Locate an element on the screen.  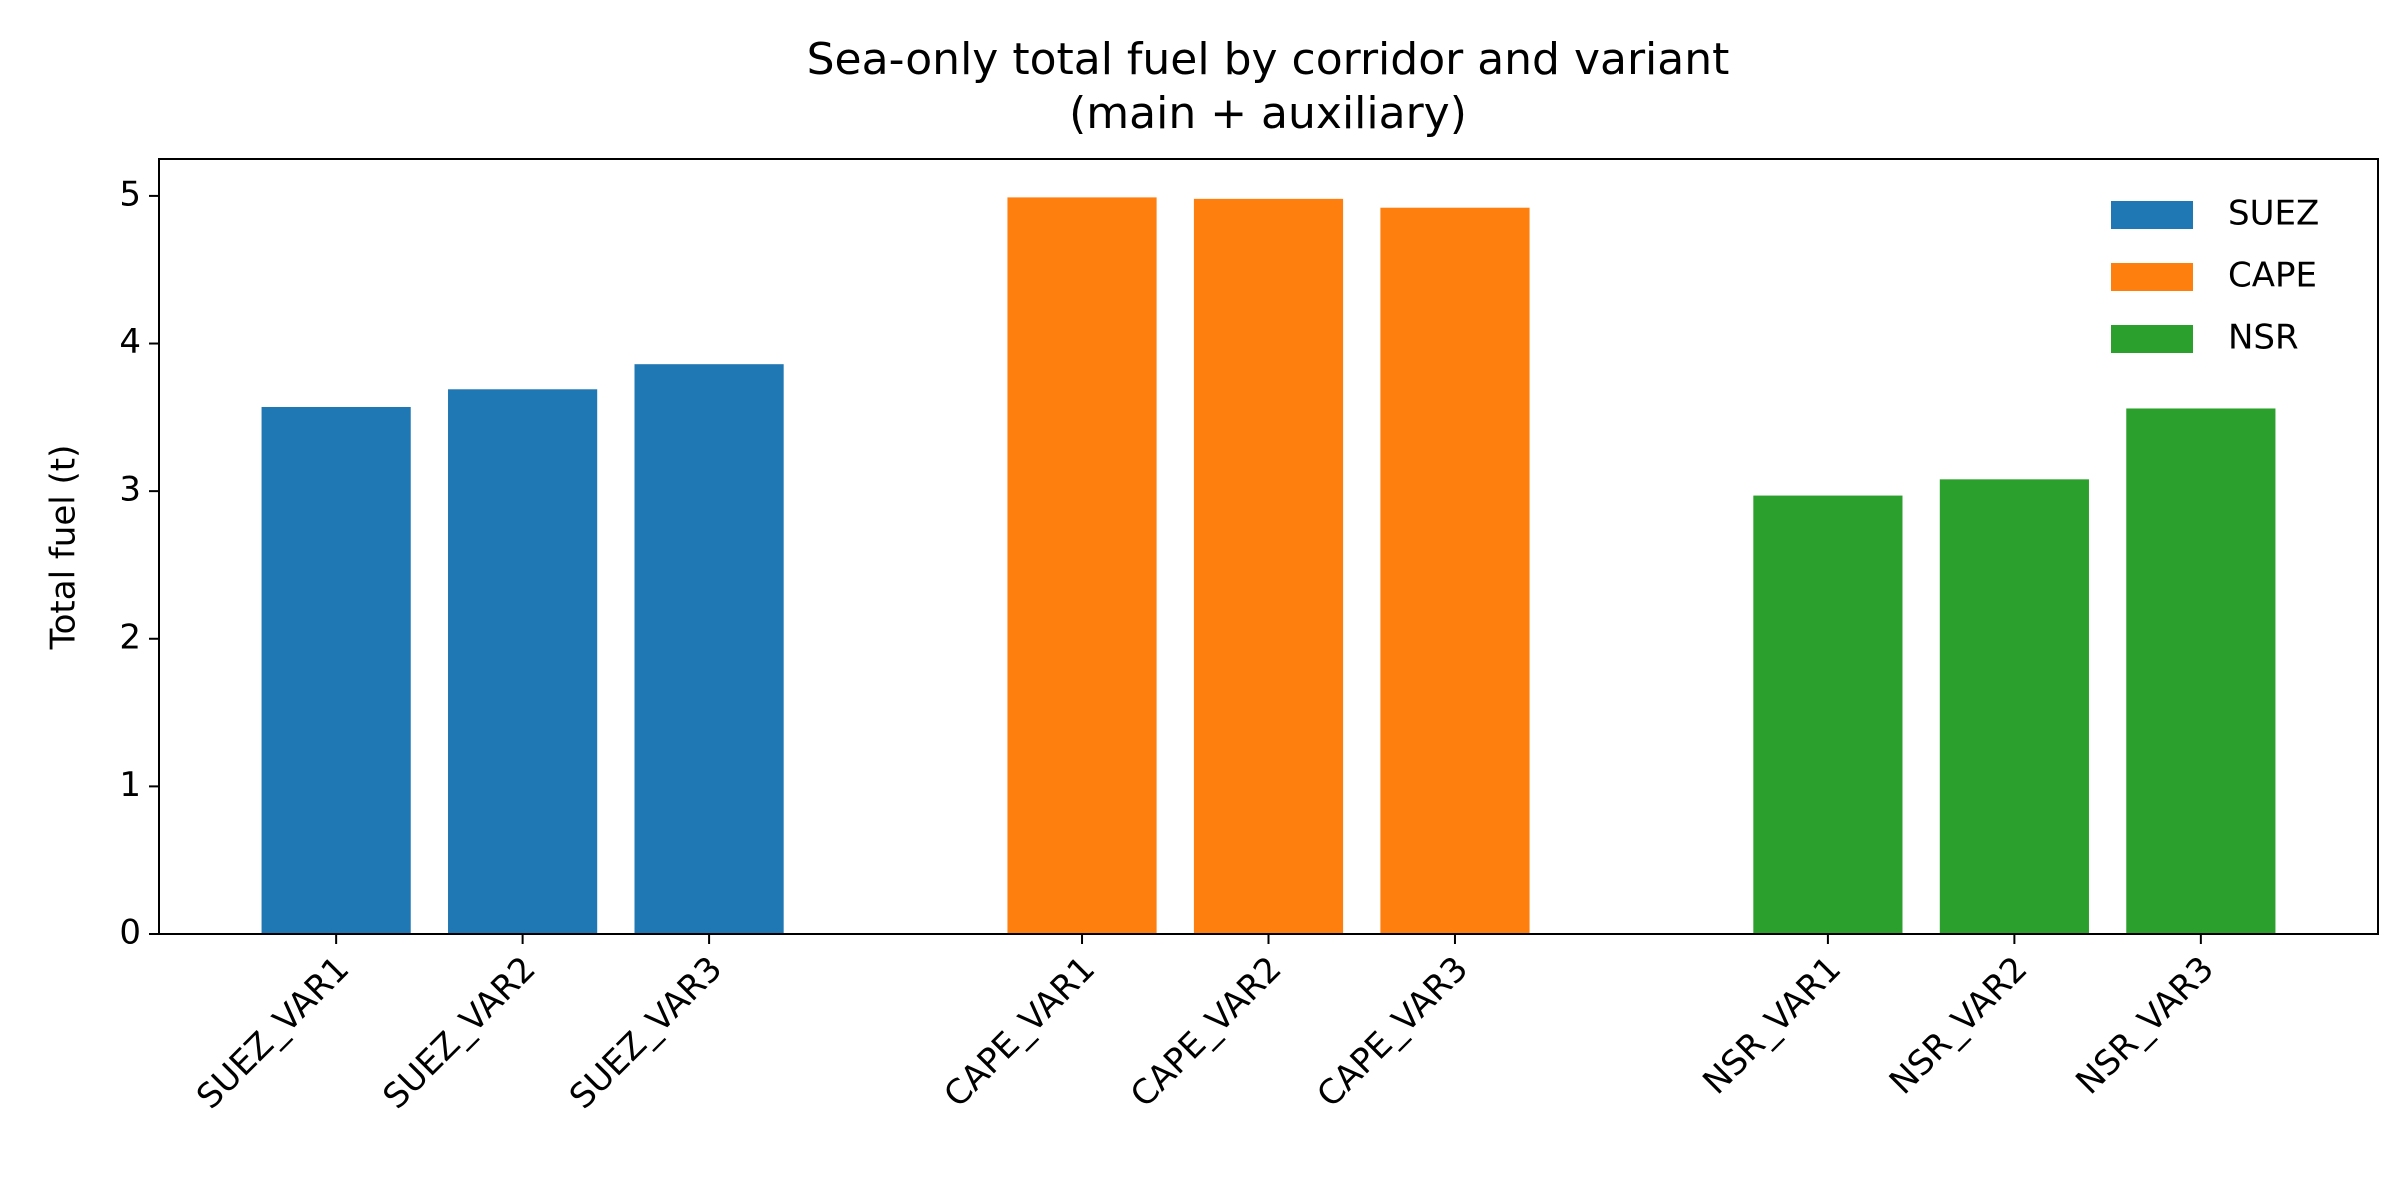
y-axis-label: Total fuel (t) is located at coordinates (64, 548).